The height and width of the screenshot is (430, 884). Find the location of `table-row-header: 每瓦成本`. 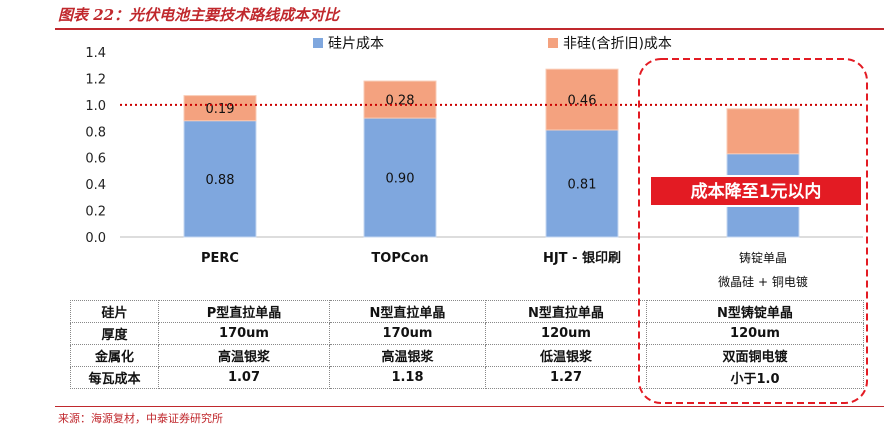

table-row-header: 每瓦成本 is located at coordinates (114, 377).